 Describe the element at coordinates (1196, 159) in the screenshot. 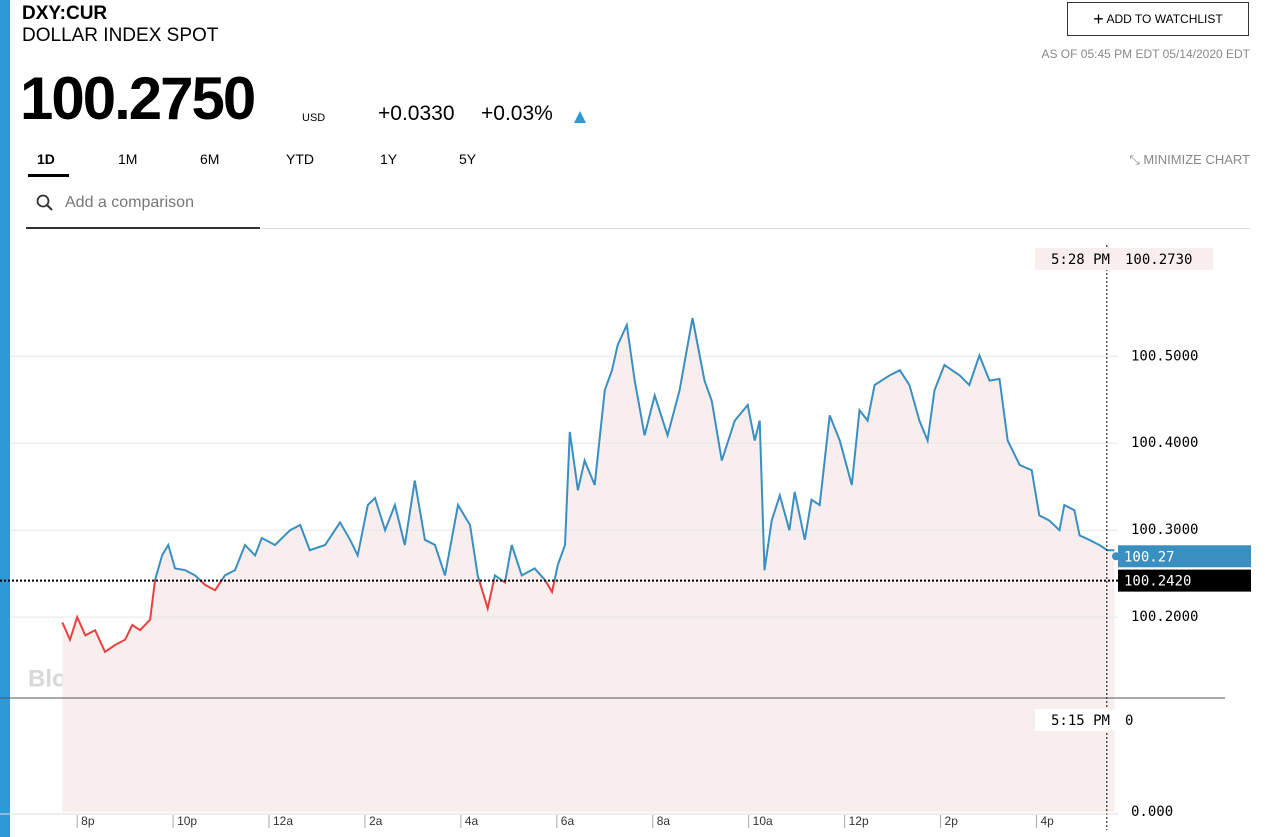

I see `minimize-label: MINIMIZE CHART` at that location.